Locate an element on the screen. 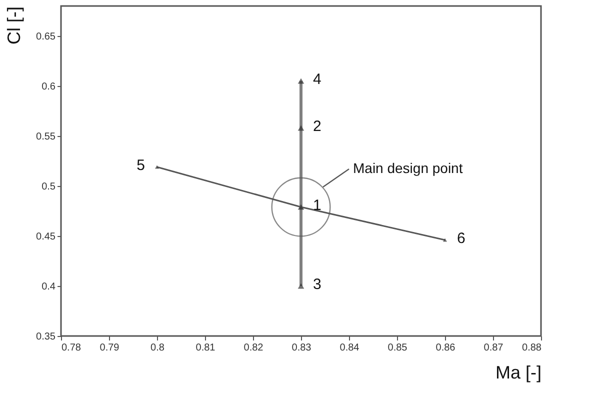 This screenshot has height=405, width=594. x-tick-label: 0.86 is located at coordinates (446, 348).